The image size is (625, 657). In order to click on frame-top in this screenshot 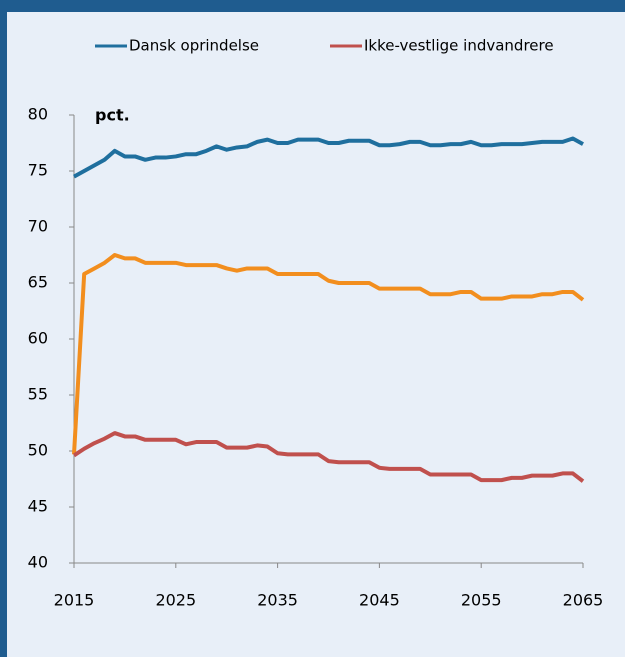, I will do `click(312, 6)`.